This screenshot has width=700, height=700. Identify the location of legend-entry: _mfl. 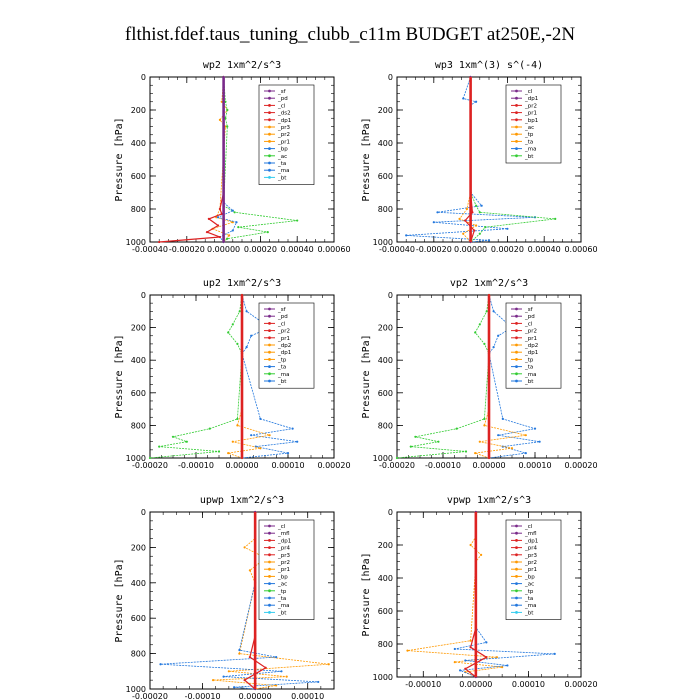
(530, 534).